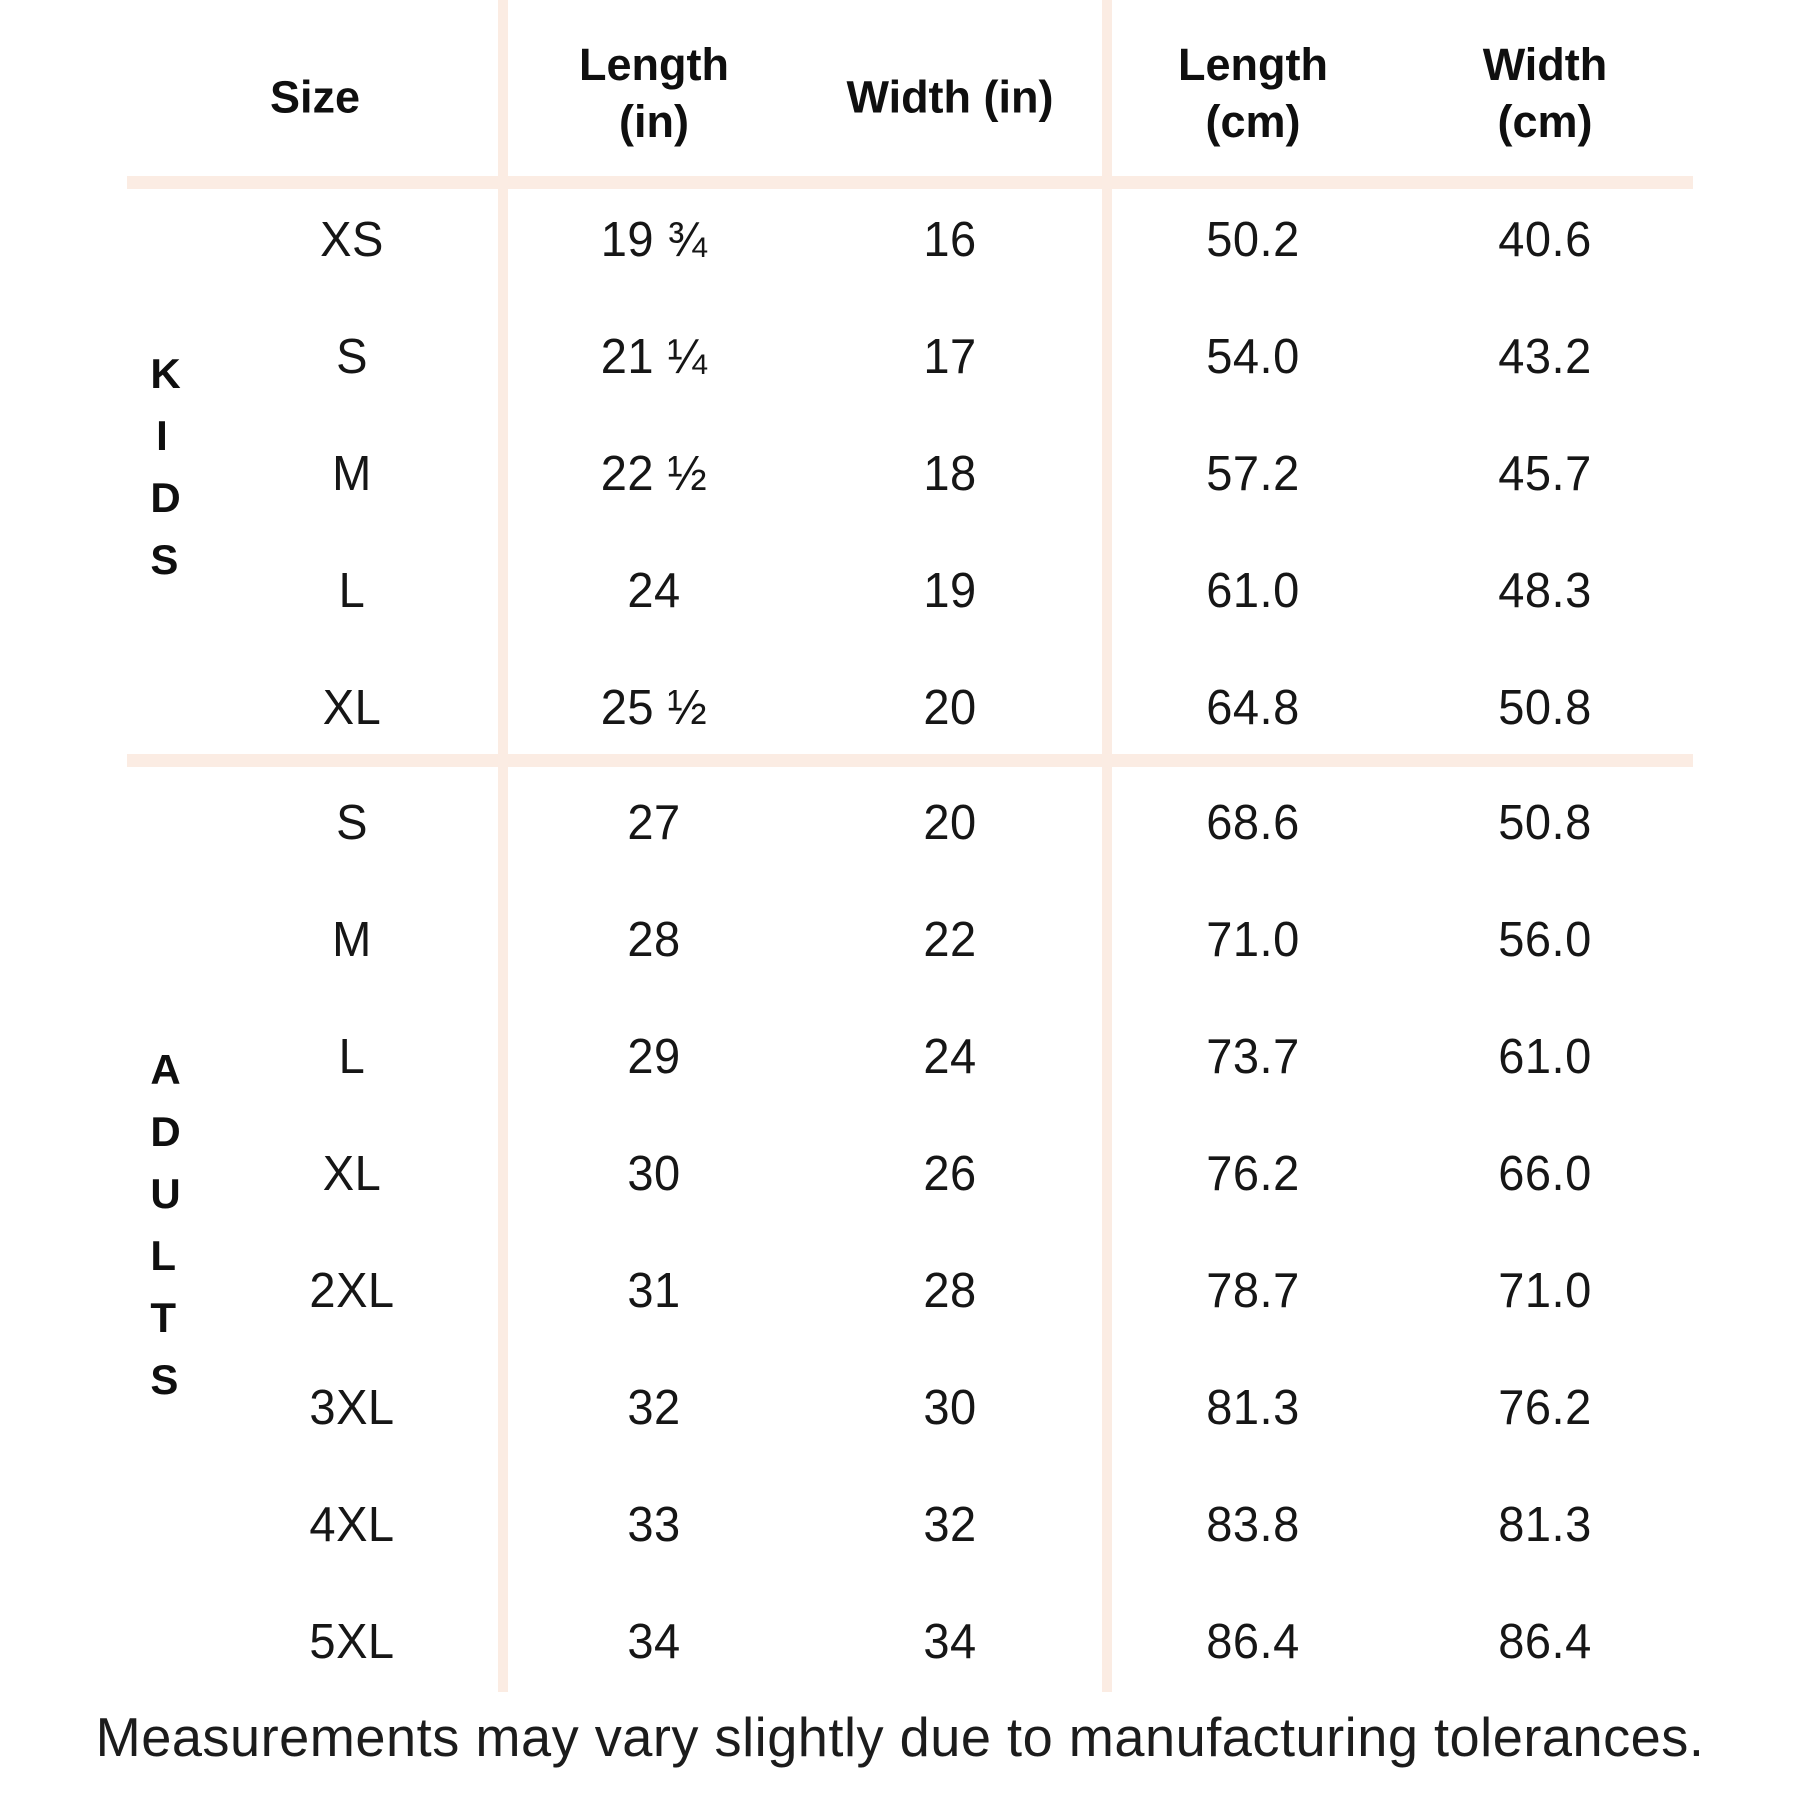 The width and height of the screenshot is (1800, 1800). What do you see at coordinates (654, 357) in the screenshot?
I see `length-in-cell: 21 ¼` at bounding box center [654, 357].